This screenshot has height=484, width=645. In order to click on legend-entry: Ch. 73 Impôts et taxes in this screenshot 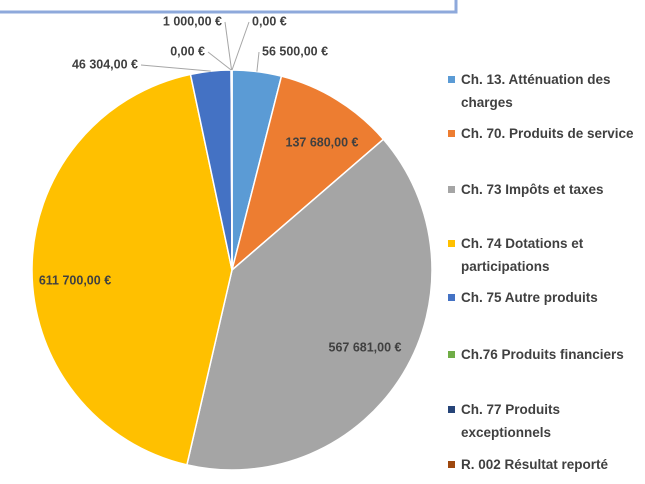, I will do `click(545, 189)`.